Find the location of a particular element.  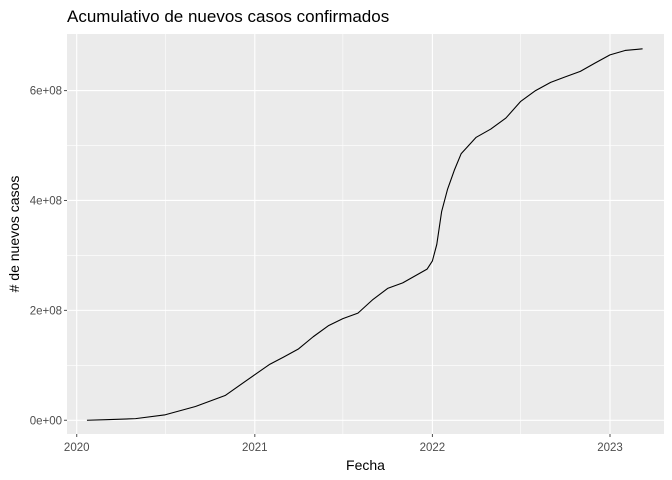

x-axis-title: Fecha is located at coordinates (365, 465).